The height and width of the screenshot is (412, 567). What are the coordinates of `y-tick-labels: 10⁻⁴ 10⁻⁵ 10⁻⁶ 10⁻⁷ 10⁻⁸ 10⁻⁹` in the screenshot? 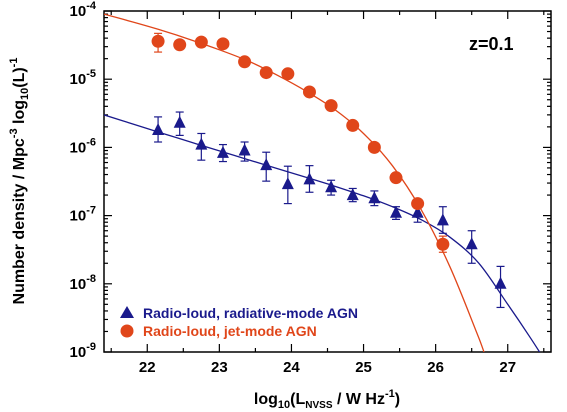 It's located at (83, 180).